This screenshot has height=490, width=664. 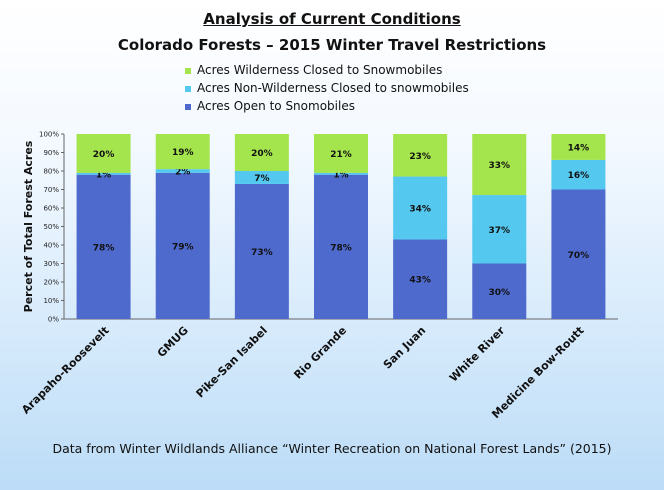 I want to click on data-label: 2%, so click(x=182, y=173).